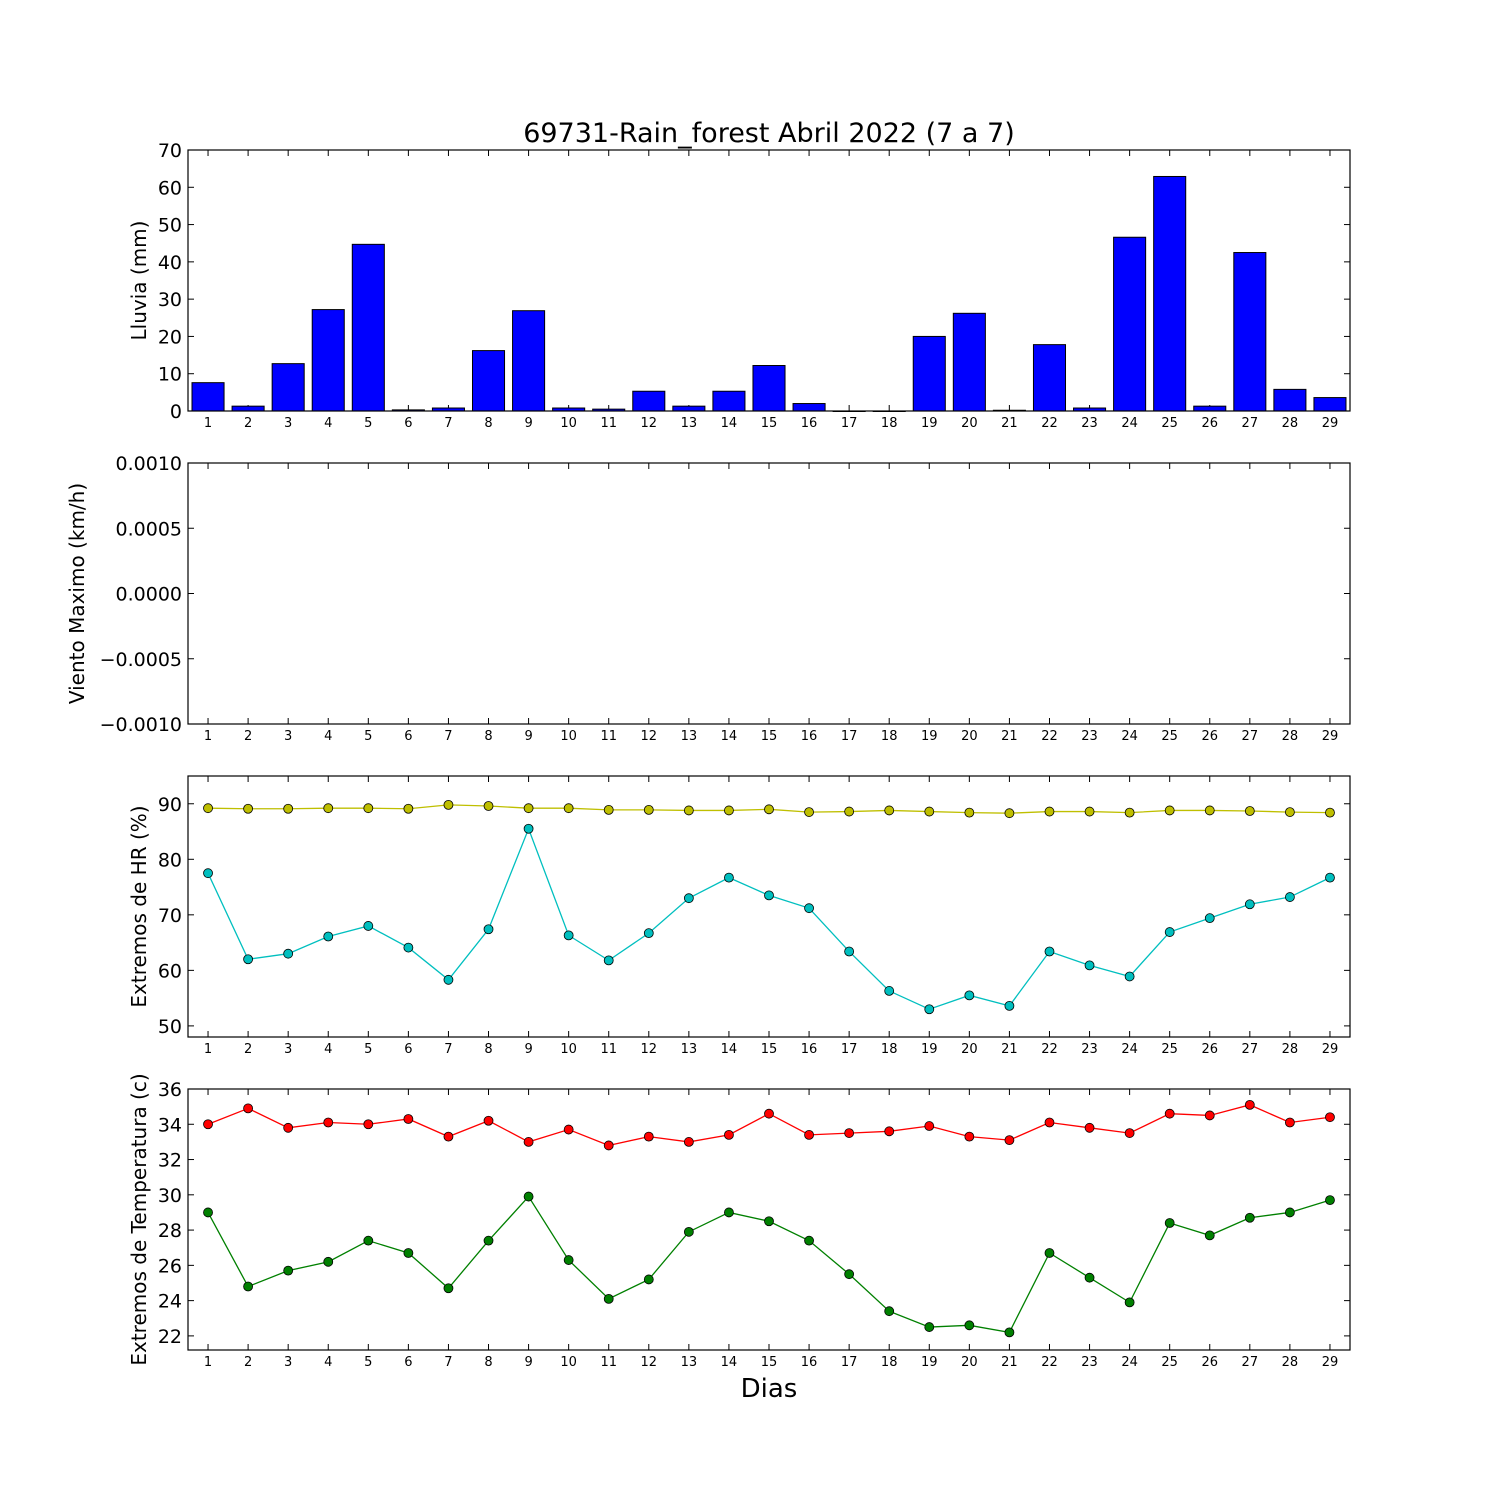  Describe the element at coordinates (77, 593) in the screenshot. I see `y-axis-label: Viento Maximo (km/h)` at that location.